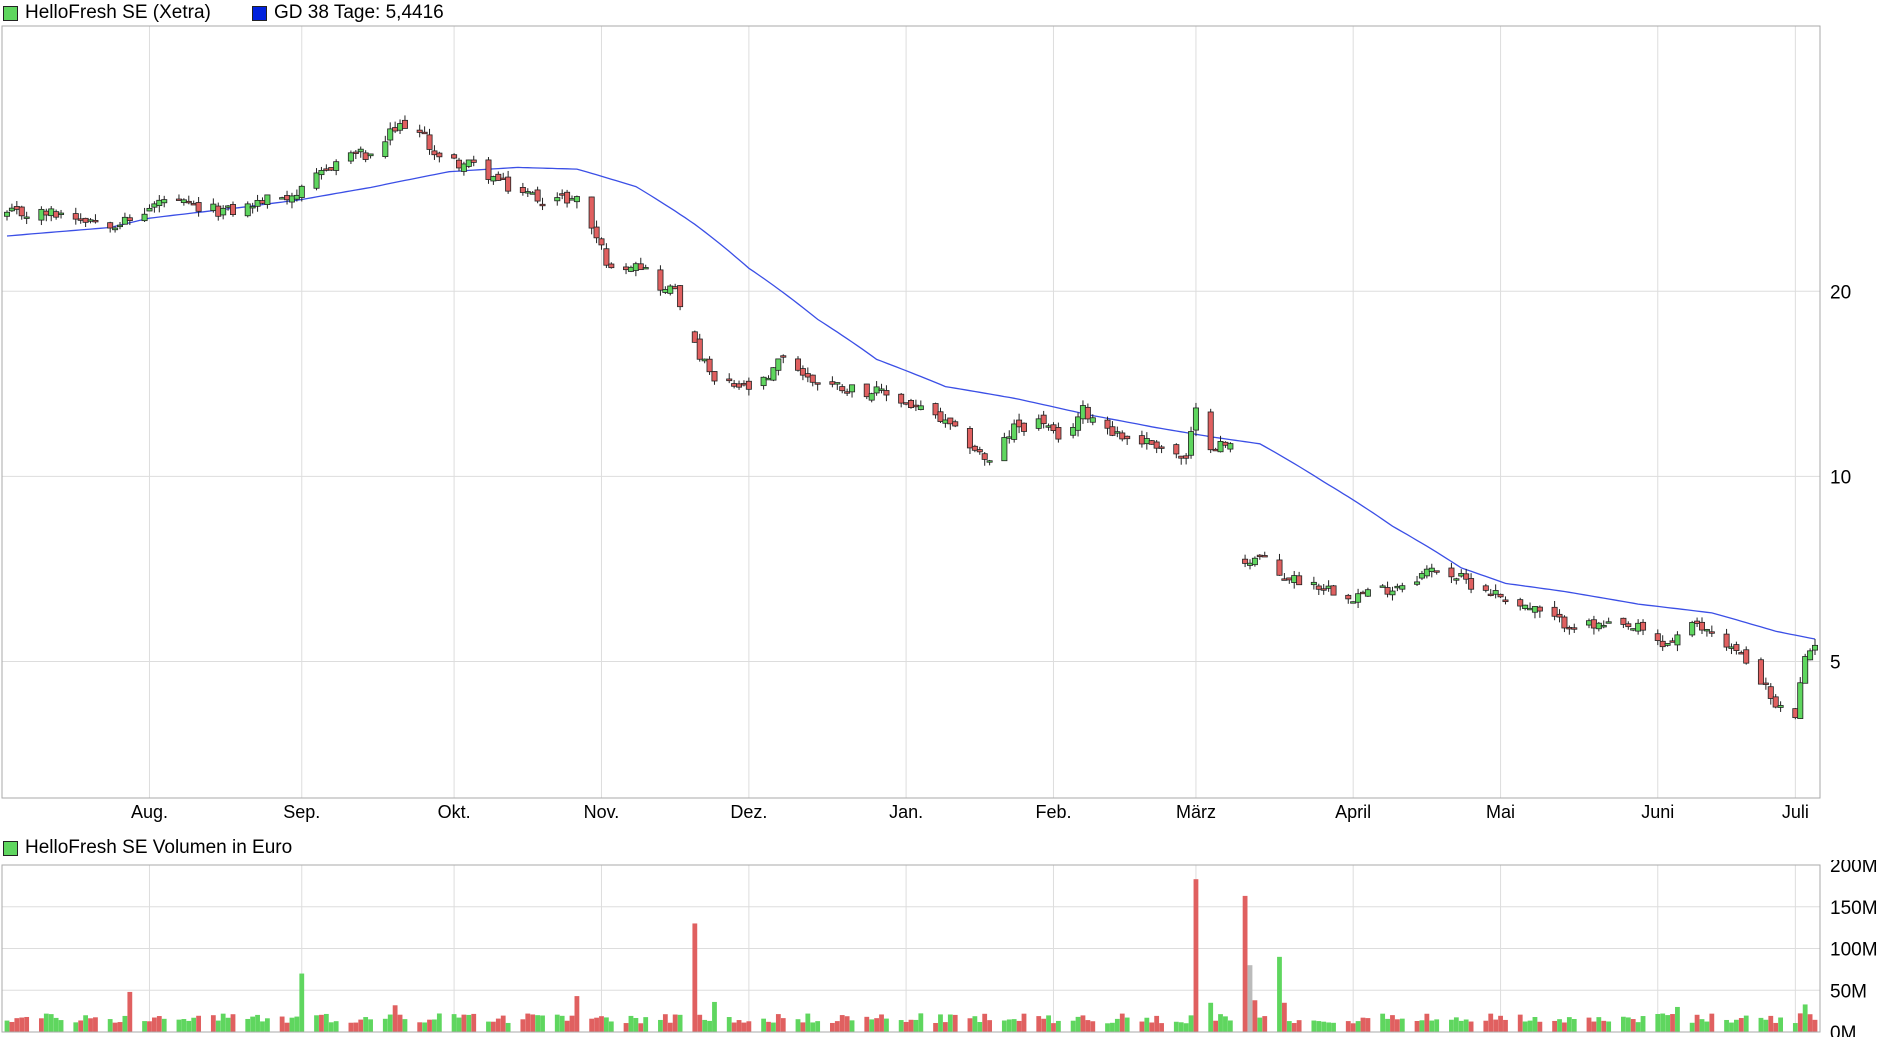 Image resolution: width=1880 pixels, height=1037 pixels. Describe the element at coordinates (259, 13) in the screenshot. I see `ma-legend-swatch` at that location.